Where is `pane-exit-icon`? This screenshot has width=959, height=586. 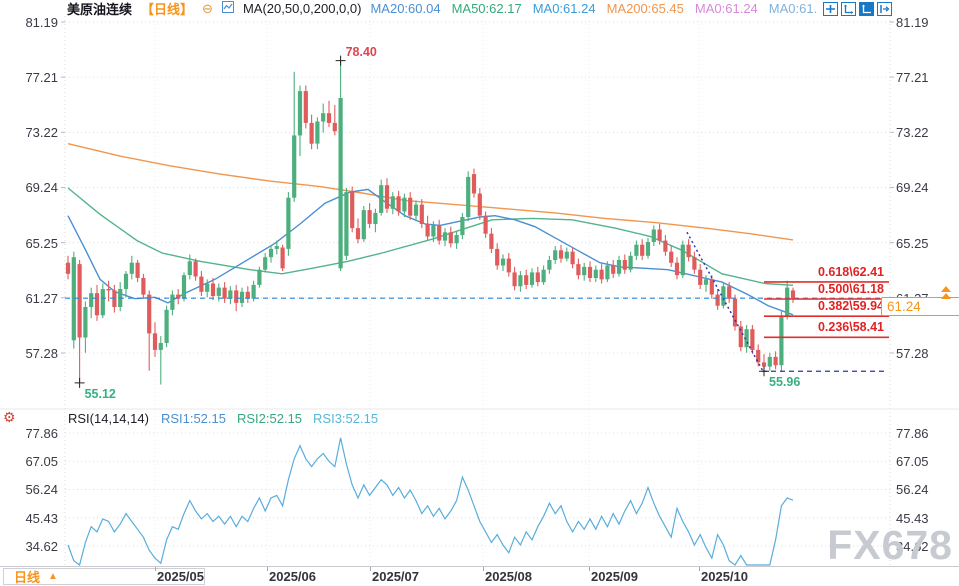 pane-exit-icon is located at coordinates (884, 11).